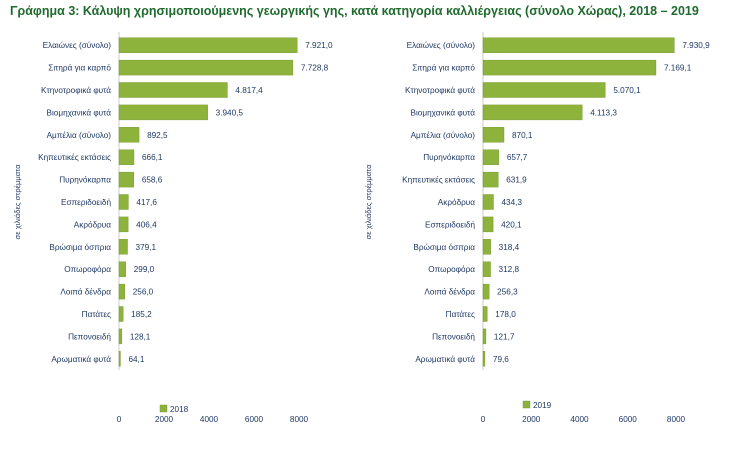 Image resolution: width=741 pixels, height=459 pixels. What do you see at coordinates (152, 180) in the screenshot?
I see `data-label: 658,6` at bounding box center [152, 180].